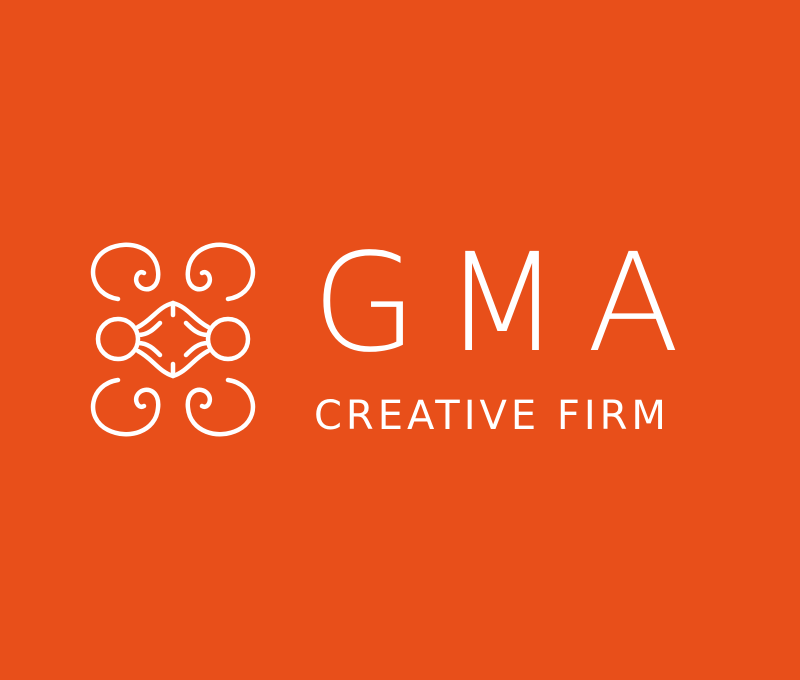  What do you see at coordinates (492, 416) in the screenshot?
I see `brand-tagline: CREATIVE FIRM` at bounding box center [492, 416].